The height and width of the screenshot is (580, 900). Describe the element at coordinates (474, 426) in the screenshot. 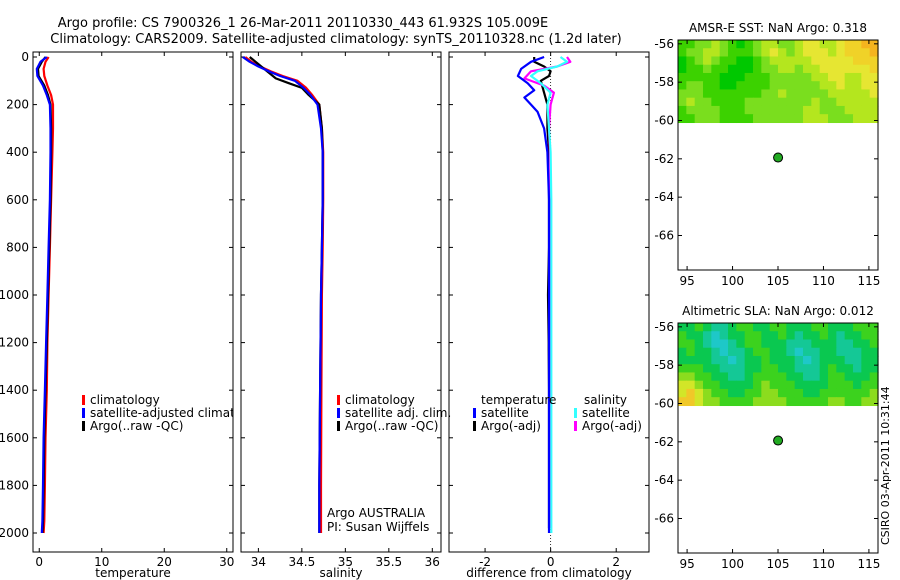

I see `legend-temperature-swatch-argo-adj` at that location.